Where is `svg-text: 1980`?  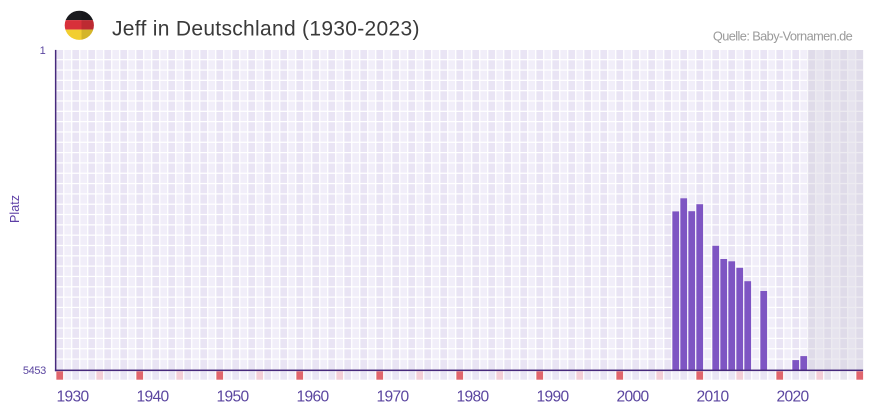
svg-text: 1980 is located at coordinates (473, 396).